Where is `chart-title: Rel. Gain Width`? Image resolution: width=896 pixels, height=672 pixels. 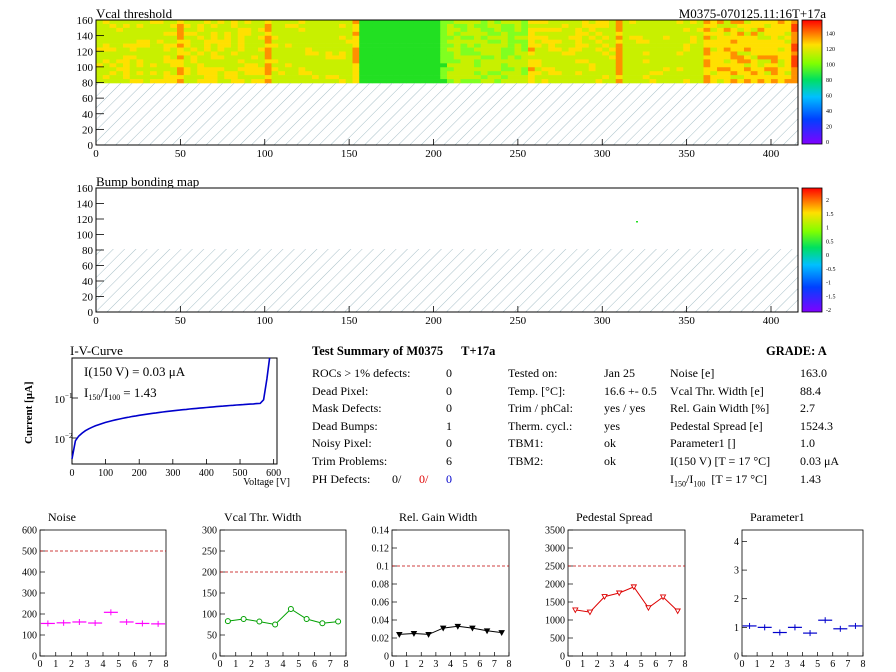
chart-title: Rel. Gain Width is located at coordinates (438, 517).